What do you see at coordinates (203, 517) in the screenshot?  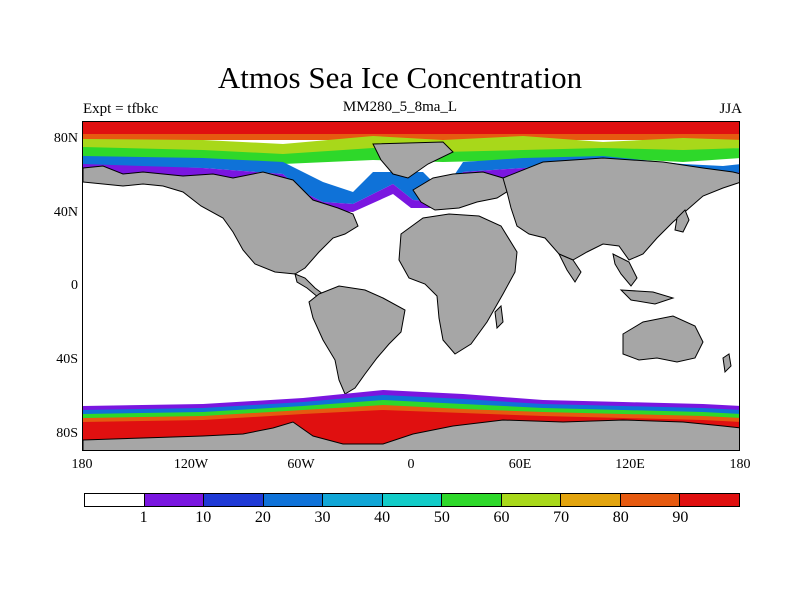 I see `colorbar-label-10: 10` at bounding box center [203, 517].